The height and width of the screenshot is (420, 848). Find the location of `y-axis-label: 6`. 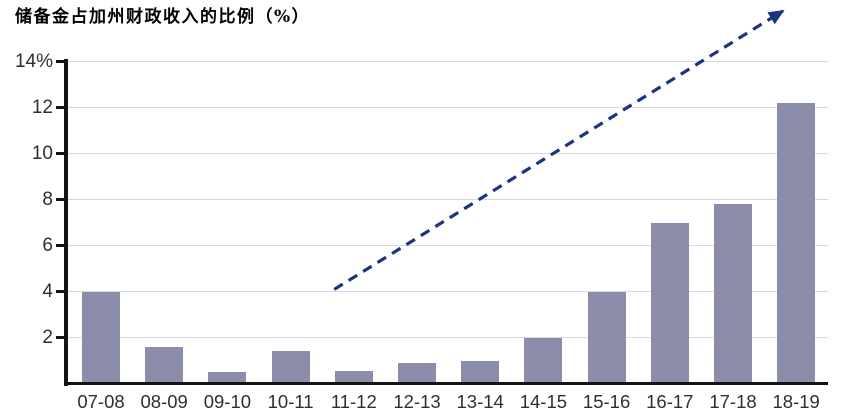

y-axis-label: 6 is located at coordinates (47, 245).